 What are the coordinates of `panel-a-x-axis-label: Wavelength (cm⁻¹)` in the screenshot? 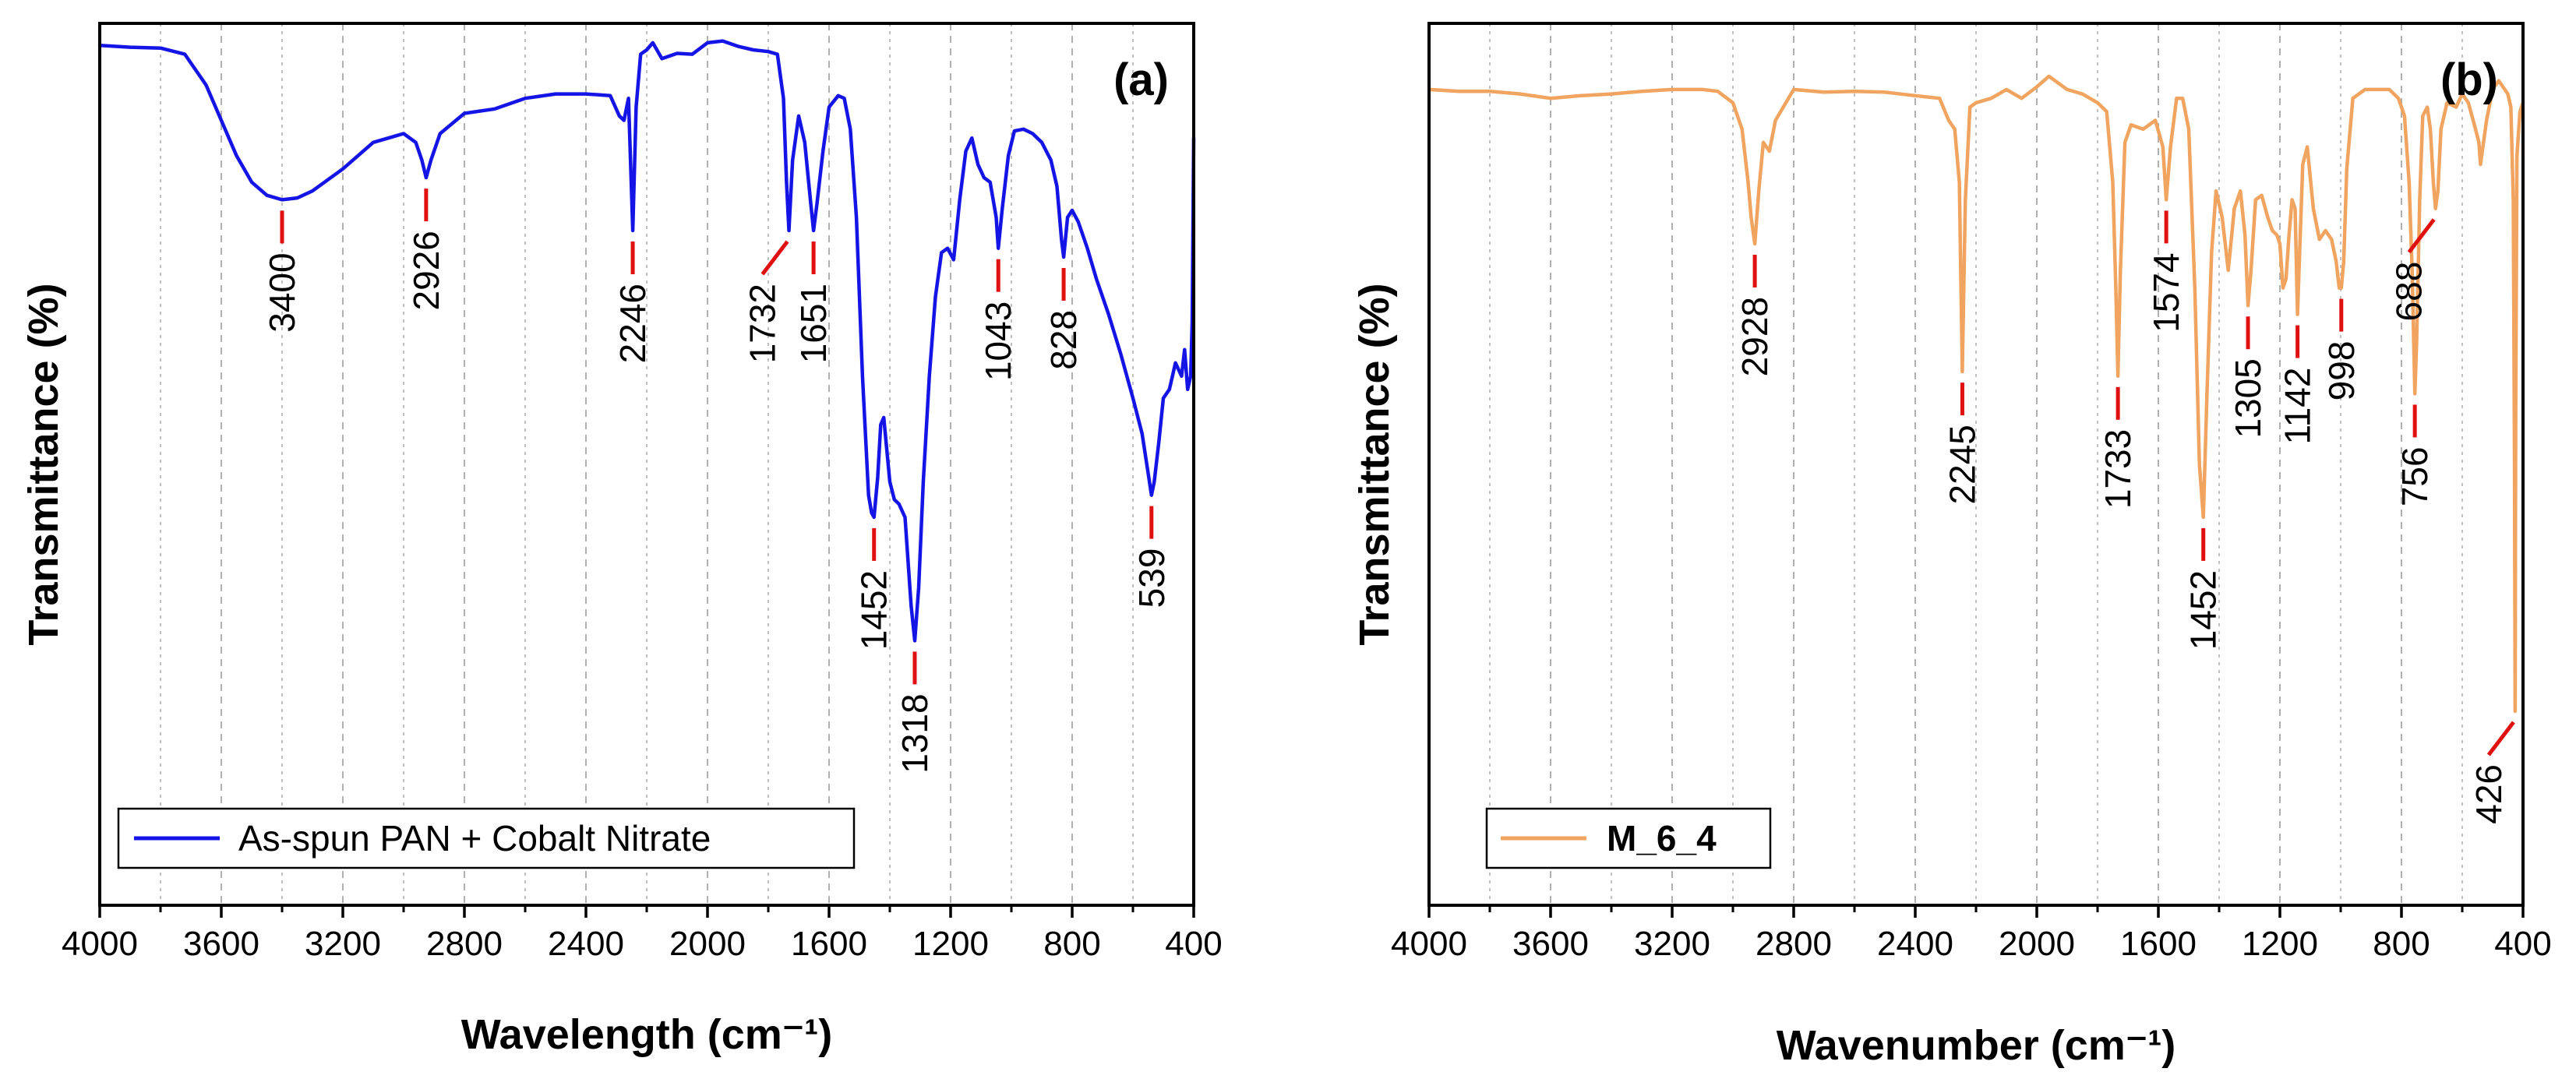 It's located at (647, 1034).